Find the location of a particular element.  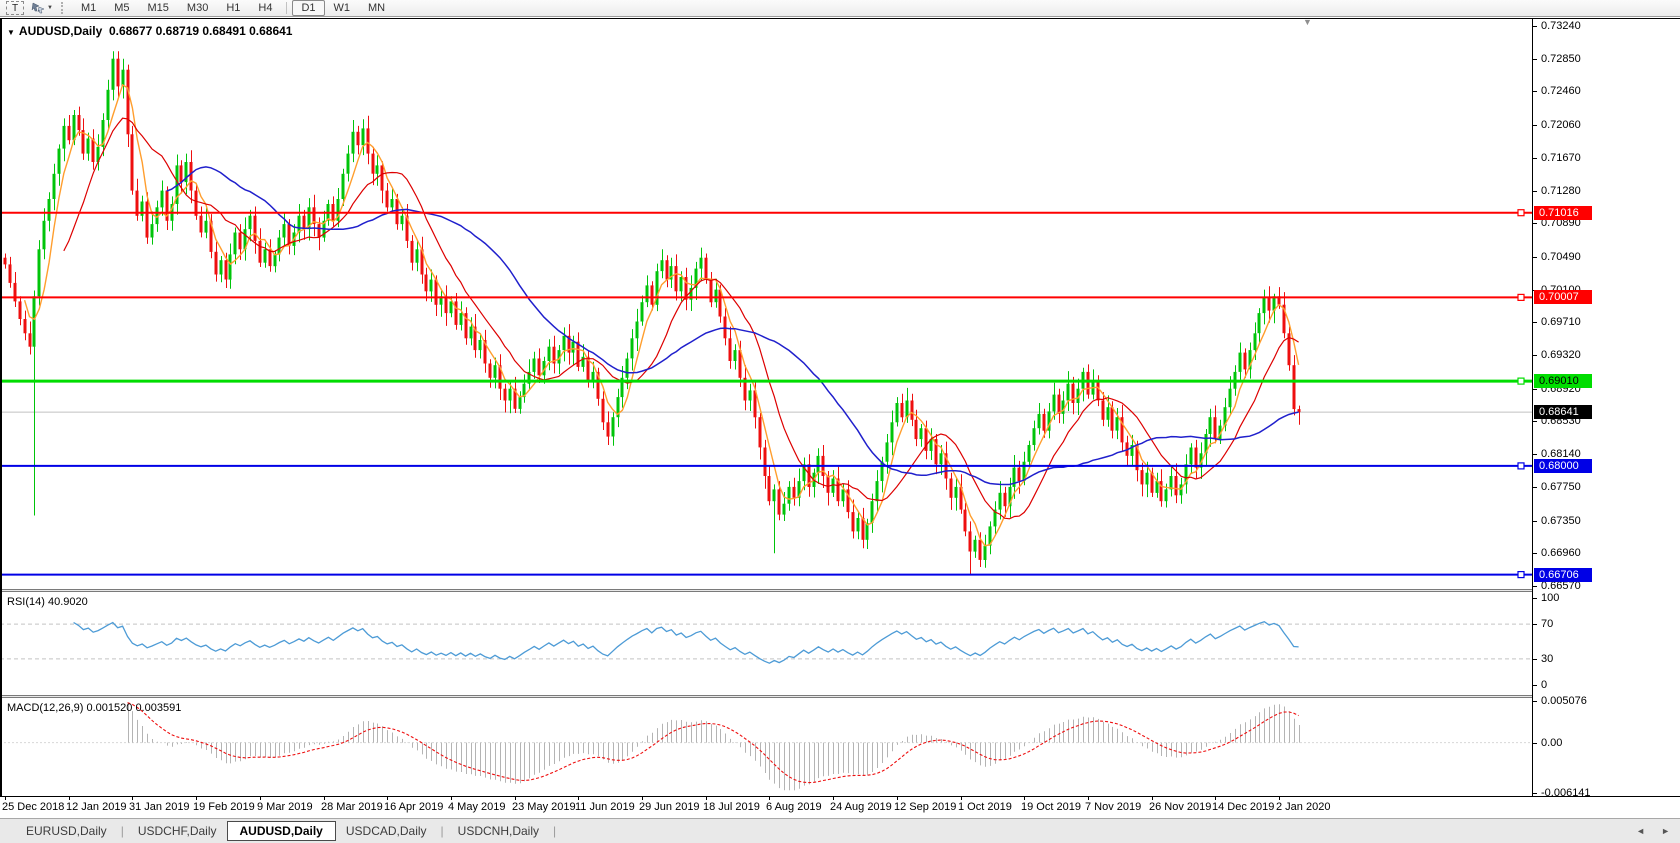

tab-usdcad: USDCAD,Daily is located at coordinates (386, 831).